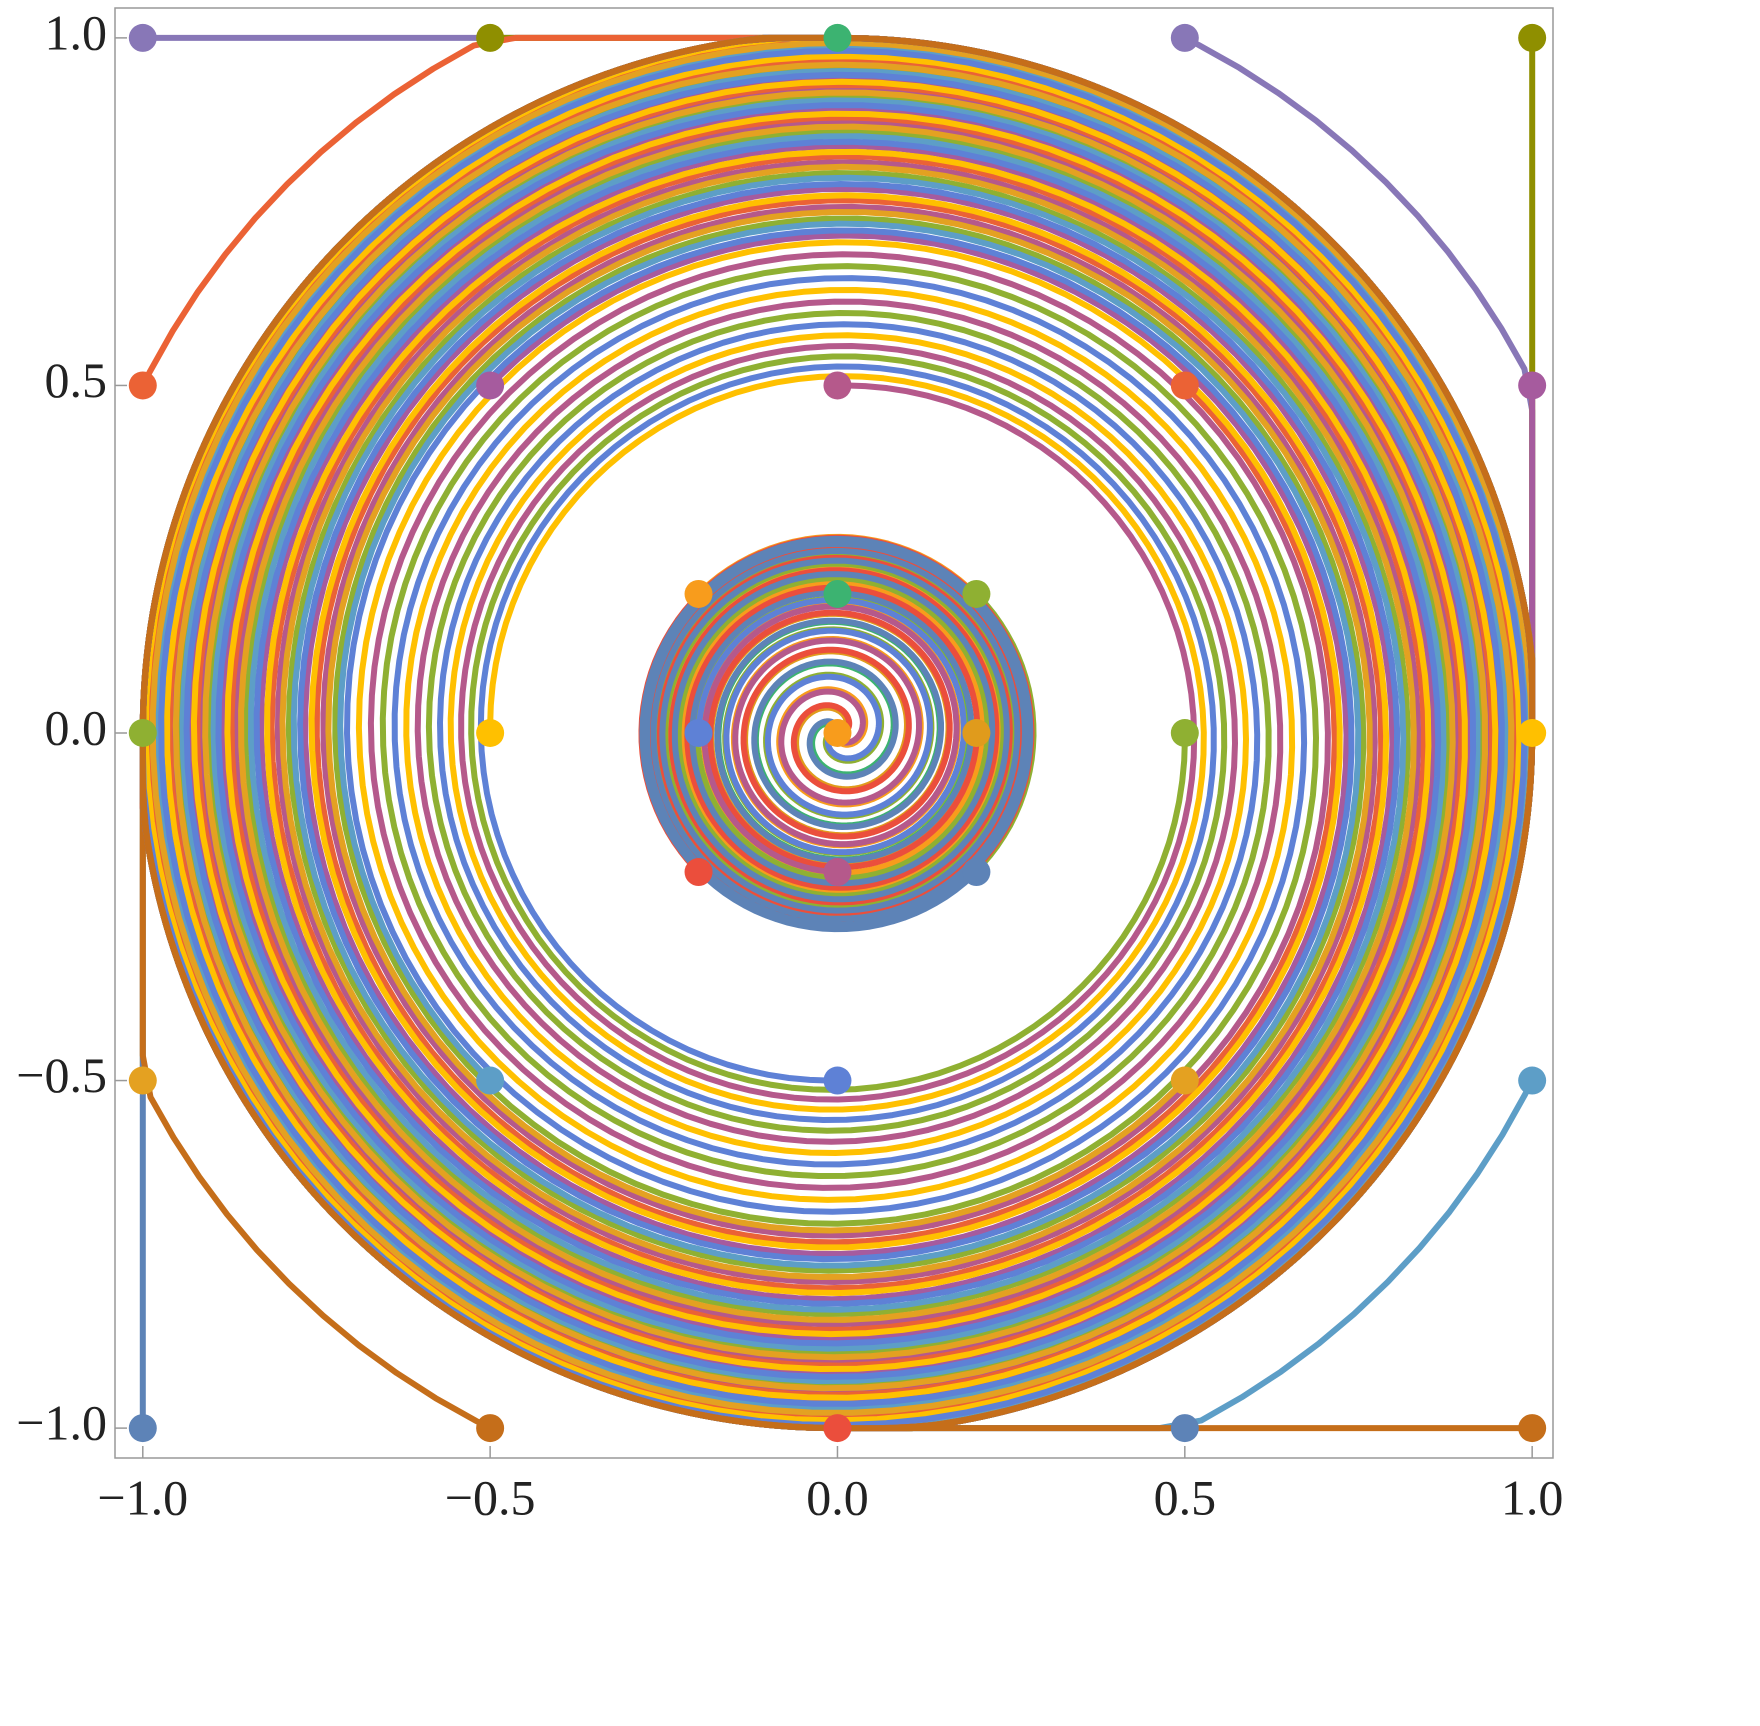 Image resolution: width=1760 pixels, height=1726 pixels. I want to click on trajectory, so click(836, 734).